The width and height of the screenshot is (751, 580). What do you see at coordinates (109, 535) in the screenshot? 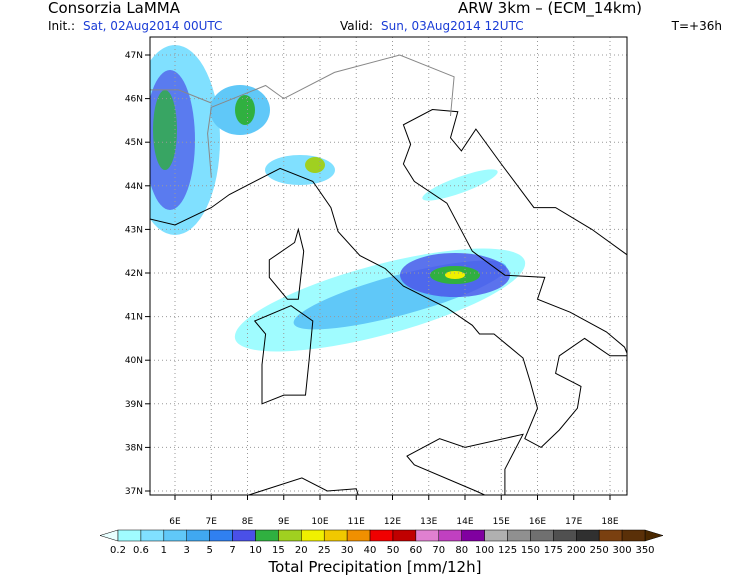
I see `colorbar-under` at bounding box center [109, 535].